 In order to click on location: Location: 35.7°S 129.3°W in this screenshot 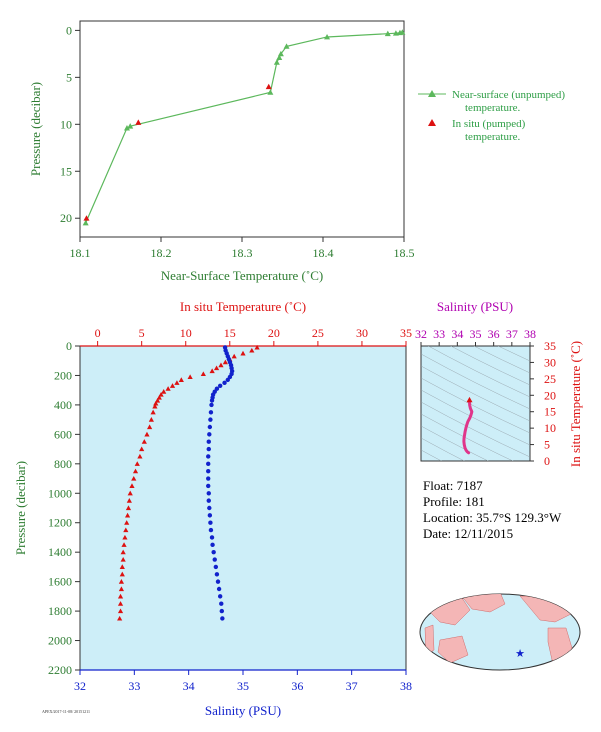, I will do `click(492, 517)`.